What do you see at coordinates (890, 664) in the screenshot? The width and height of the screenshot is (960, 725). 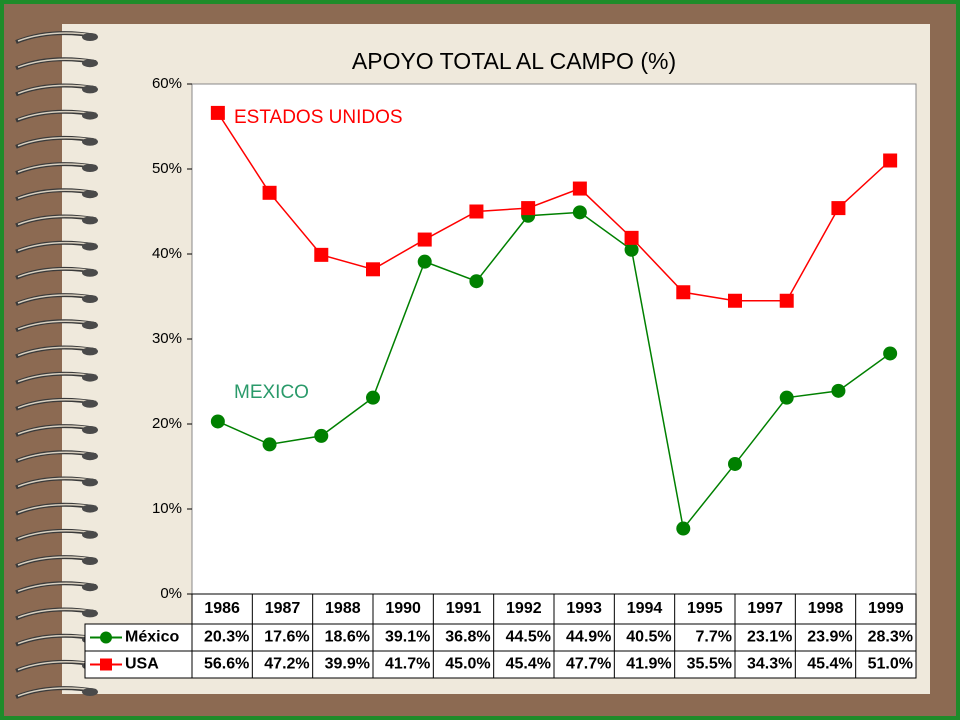 I see `table-cell: 51.0%` at bounding box center [890, 664].